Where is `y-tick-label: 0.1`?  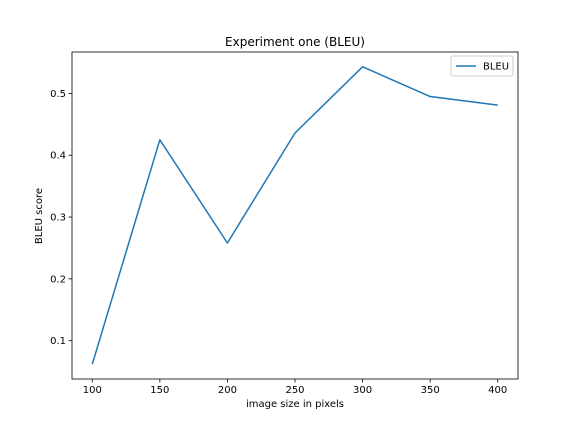
y-tick-label: 0.1 is located at coordinates (58, 341).